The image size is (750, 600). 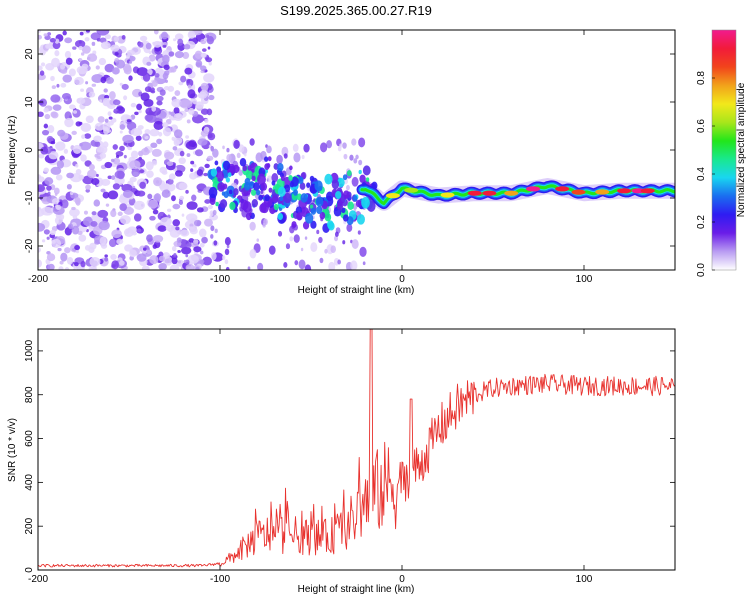 What do you see at coordinates (29, 394) in the screenshot?
I see `snr-ytick-label: 800` at bounding box center [29, 394].